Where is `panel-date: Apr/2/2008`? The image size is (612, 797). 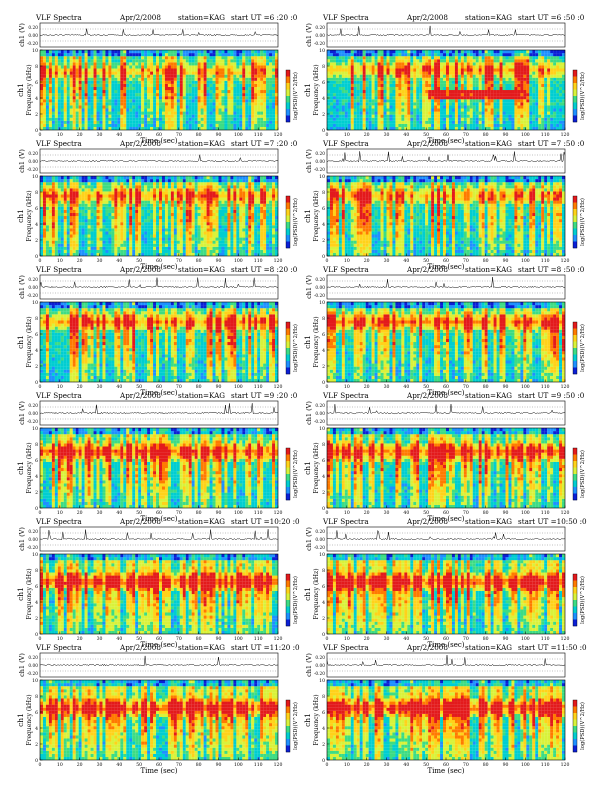 panel-date: Apr/2/2008 is located at coordinates (427, 17).